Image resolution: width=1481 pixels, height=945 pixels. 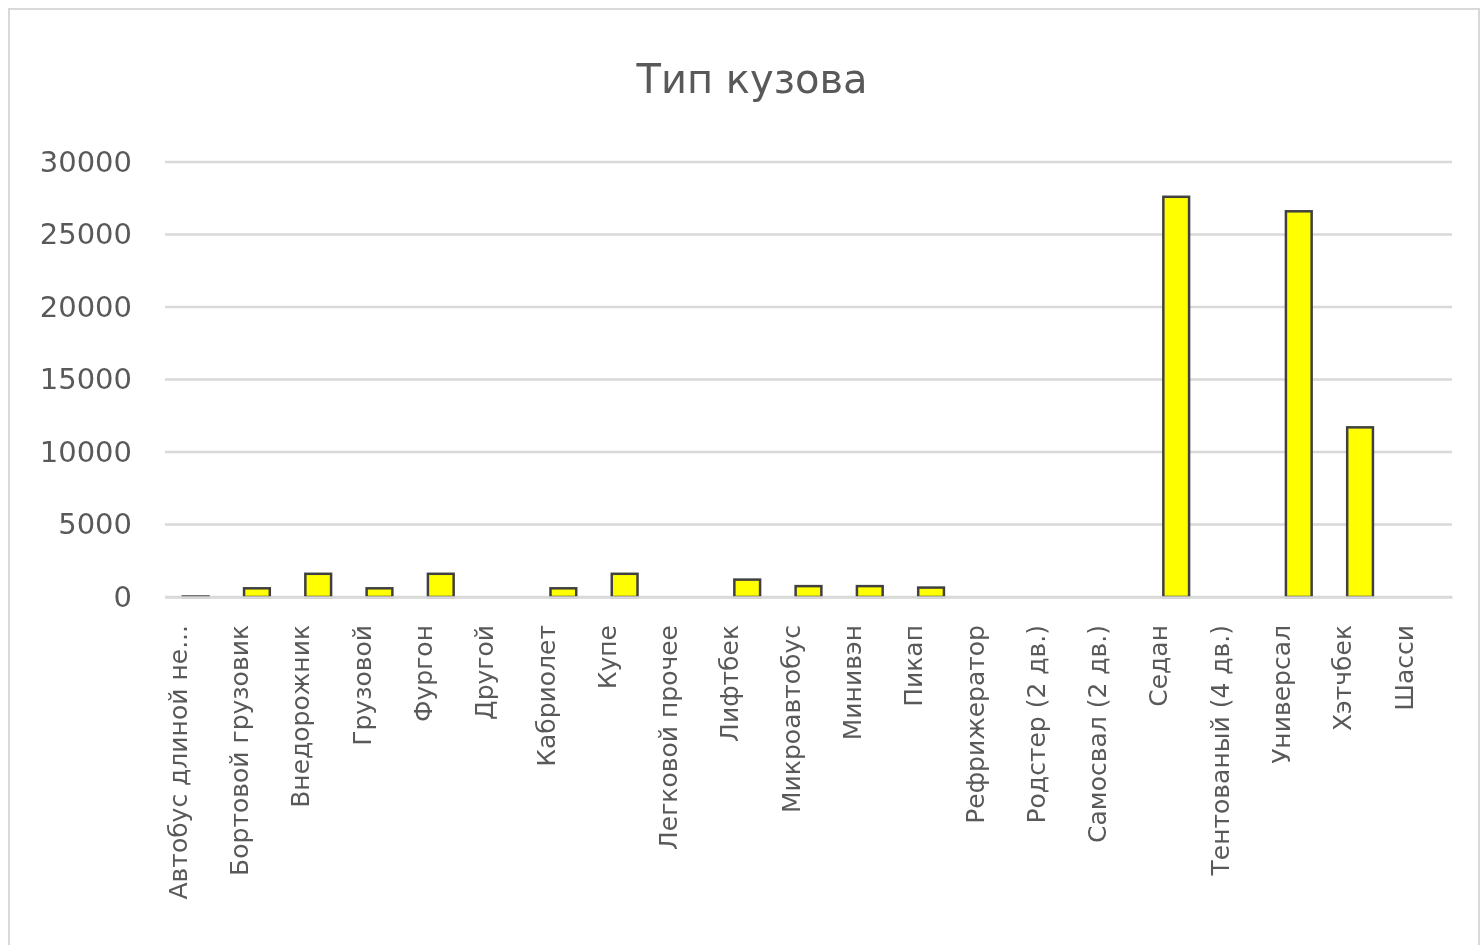 What do you see at coordinates (1343, 678) in the screenshot?
I see `x-tick-label: Хэтчбек` at bounding box center [1343, 678].